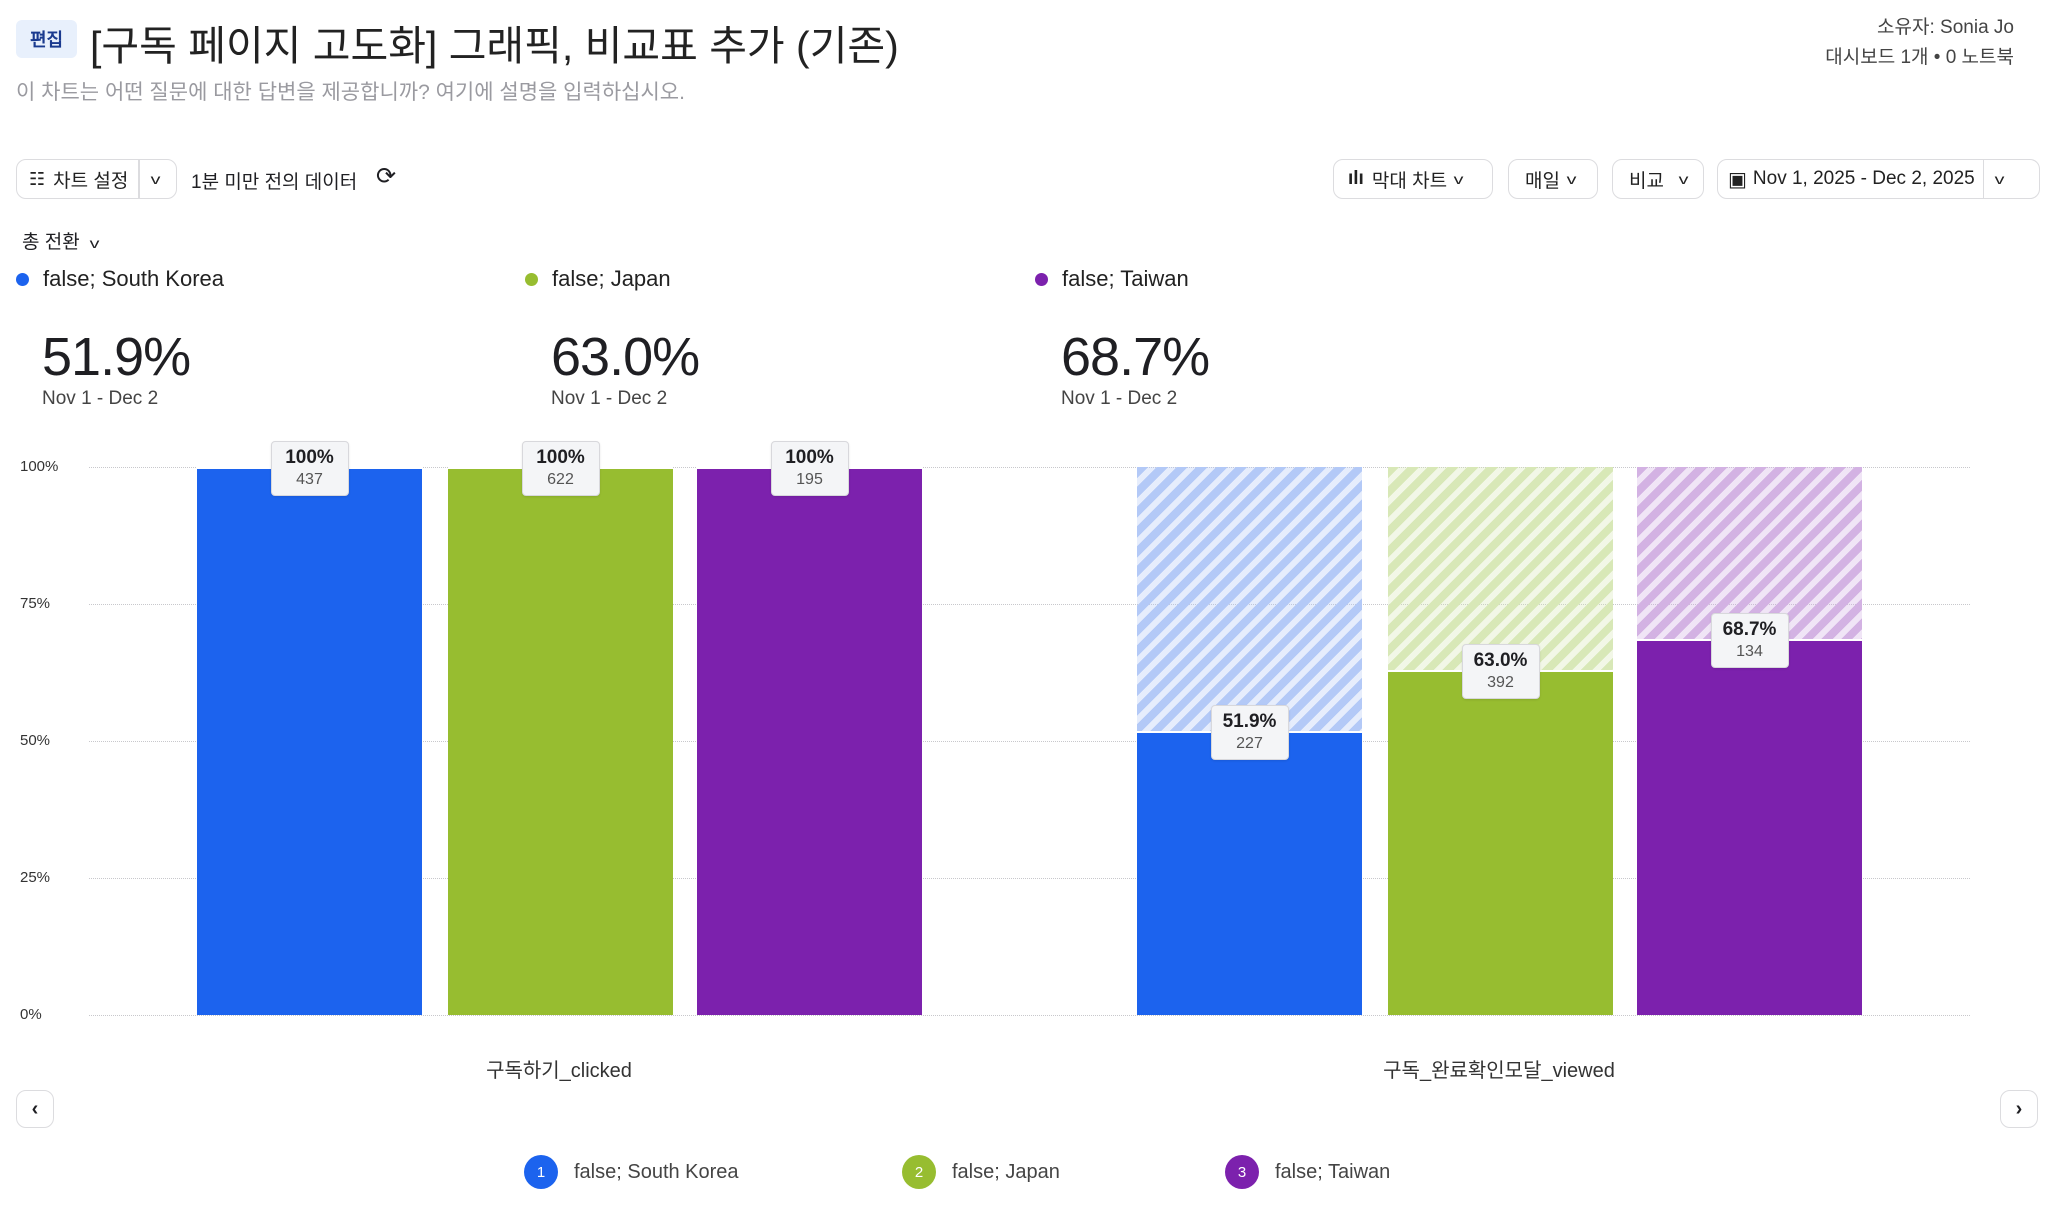  I want to click on metric-label: 총 전환, so click(51, 242).